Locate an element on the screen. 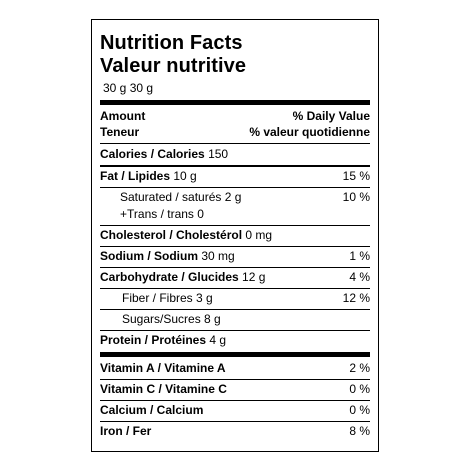  fat-amount: 10 g is located at coordinates (185, 176).